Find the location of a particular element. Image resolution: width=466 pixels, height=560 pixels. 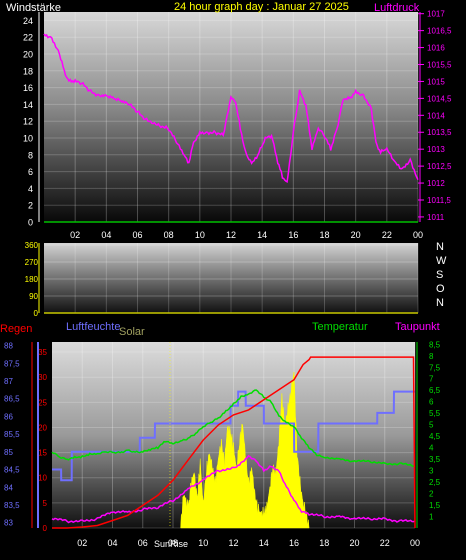

temperature-tick-10: 6 is located at coordinates (431, 402).